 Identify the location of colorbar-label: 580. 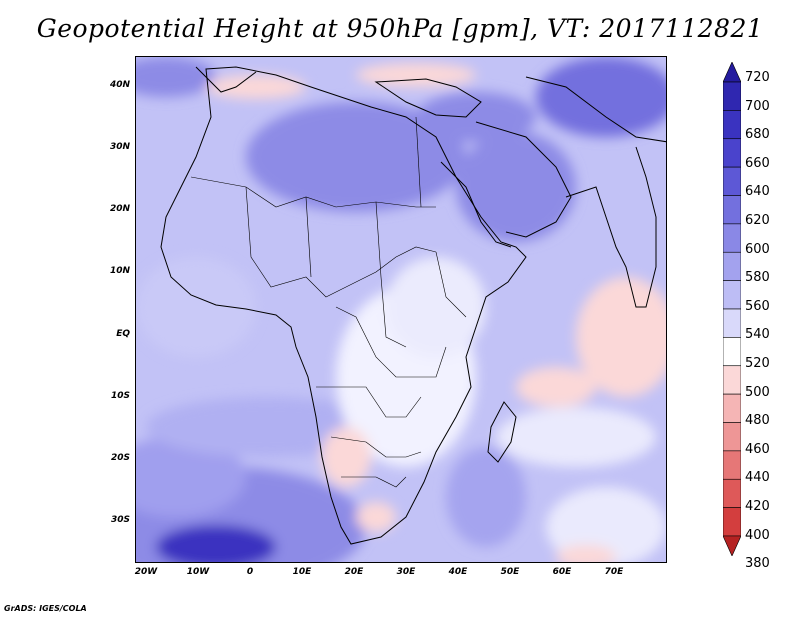
(757, 278).